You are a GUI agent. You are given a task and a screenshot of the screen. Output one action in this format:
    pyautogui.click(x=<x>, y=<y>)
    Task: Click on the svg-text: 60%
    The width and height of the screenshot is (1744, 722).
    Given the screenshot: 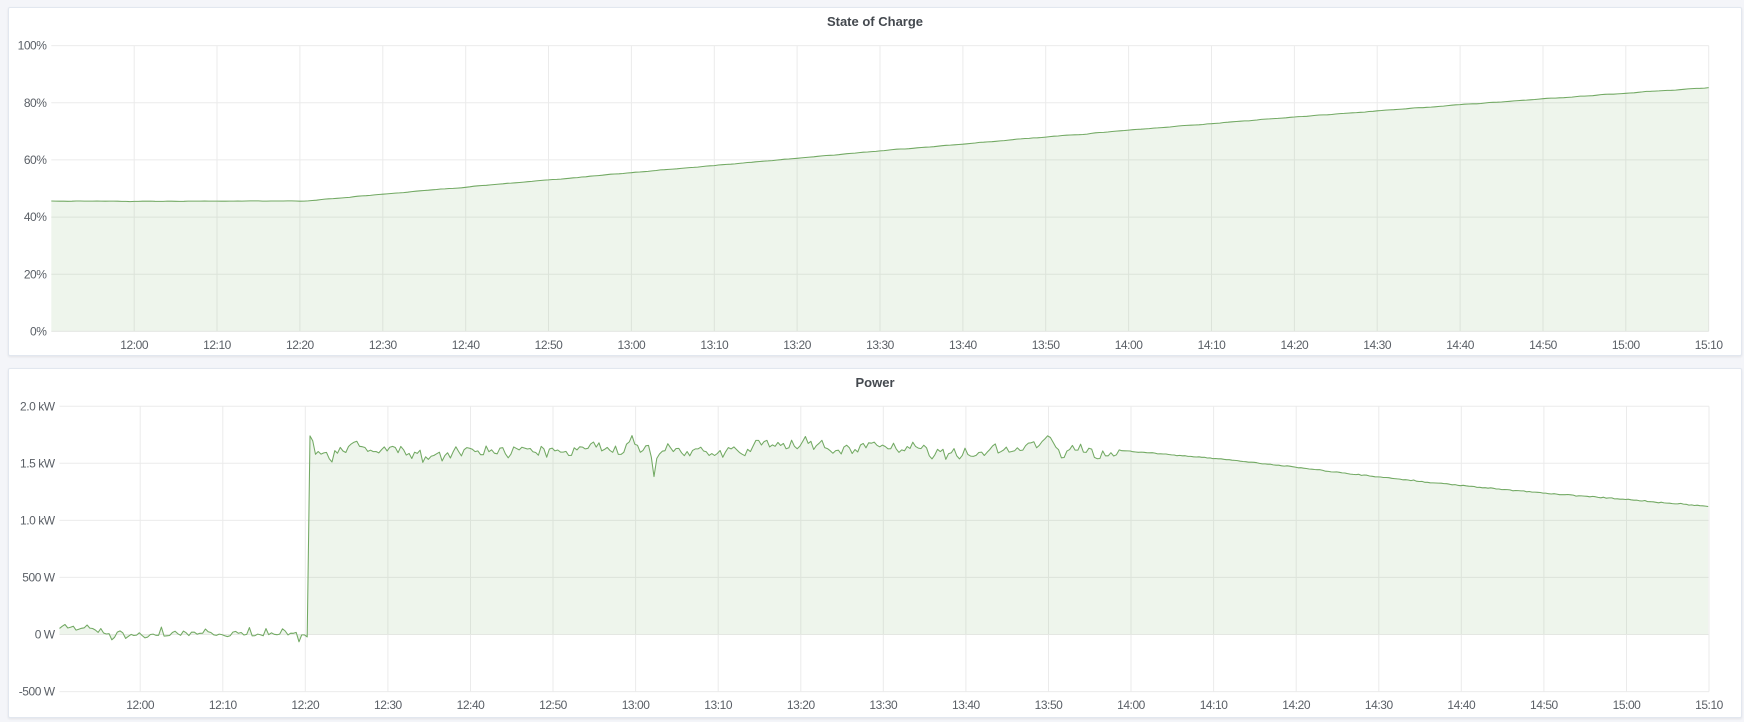 What is the action you would take?
    pyautogui.click(x=35, y=160)
    